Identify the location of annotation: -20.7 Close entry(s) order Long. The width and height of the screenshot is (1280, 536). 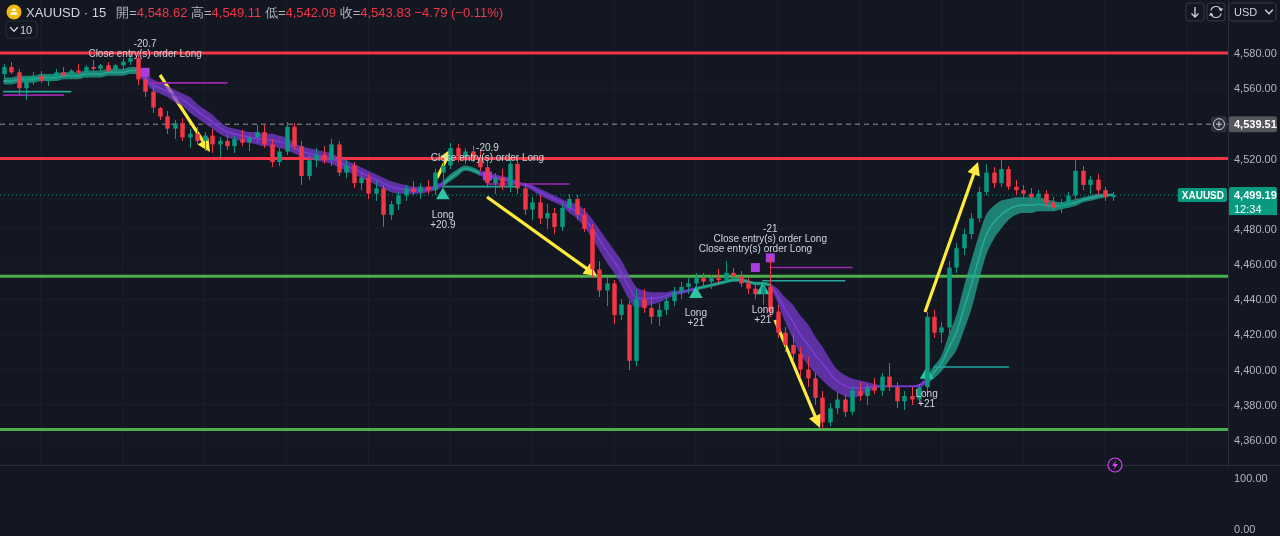
(145, 48).